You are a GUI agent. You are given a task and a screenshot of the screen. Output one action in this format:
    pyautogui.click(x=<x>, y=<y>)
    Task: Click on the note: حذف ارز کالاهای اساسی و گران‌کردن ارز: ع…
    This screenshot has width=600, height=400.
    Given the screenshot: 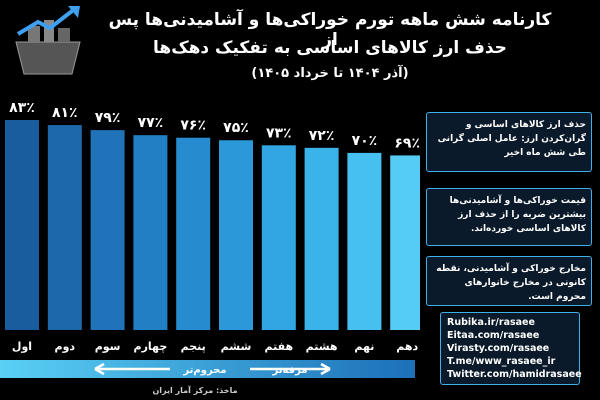 What is the action you would take?
    pyautogui.click(x=509, y=142)
    